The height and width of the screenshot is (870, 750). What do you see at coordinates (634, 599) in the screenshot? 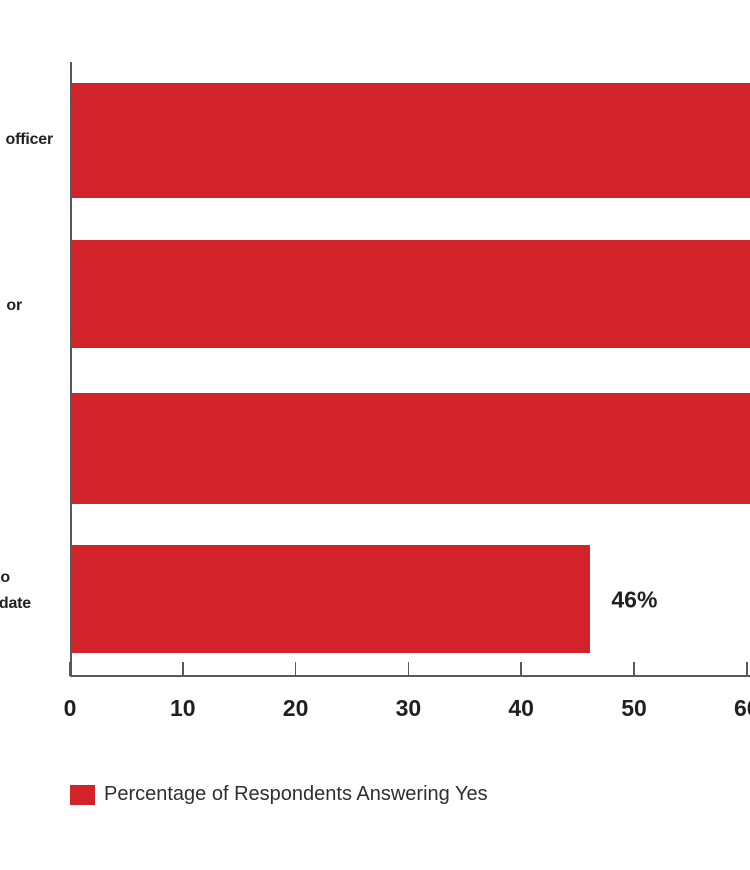
I see `bar-value-label: 46%` at bounding box center [634, 599].